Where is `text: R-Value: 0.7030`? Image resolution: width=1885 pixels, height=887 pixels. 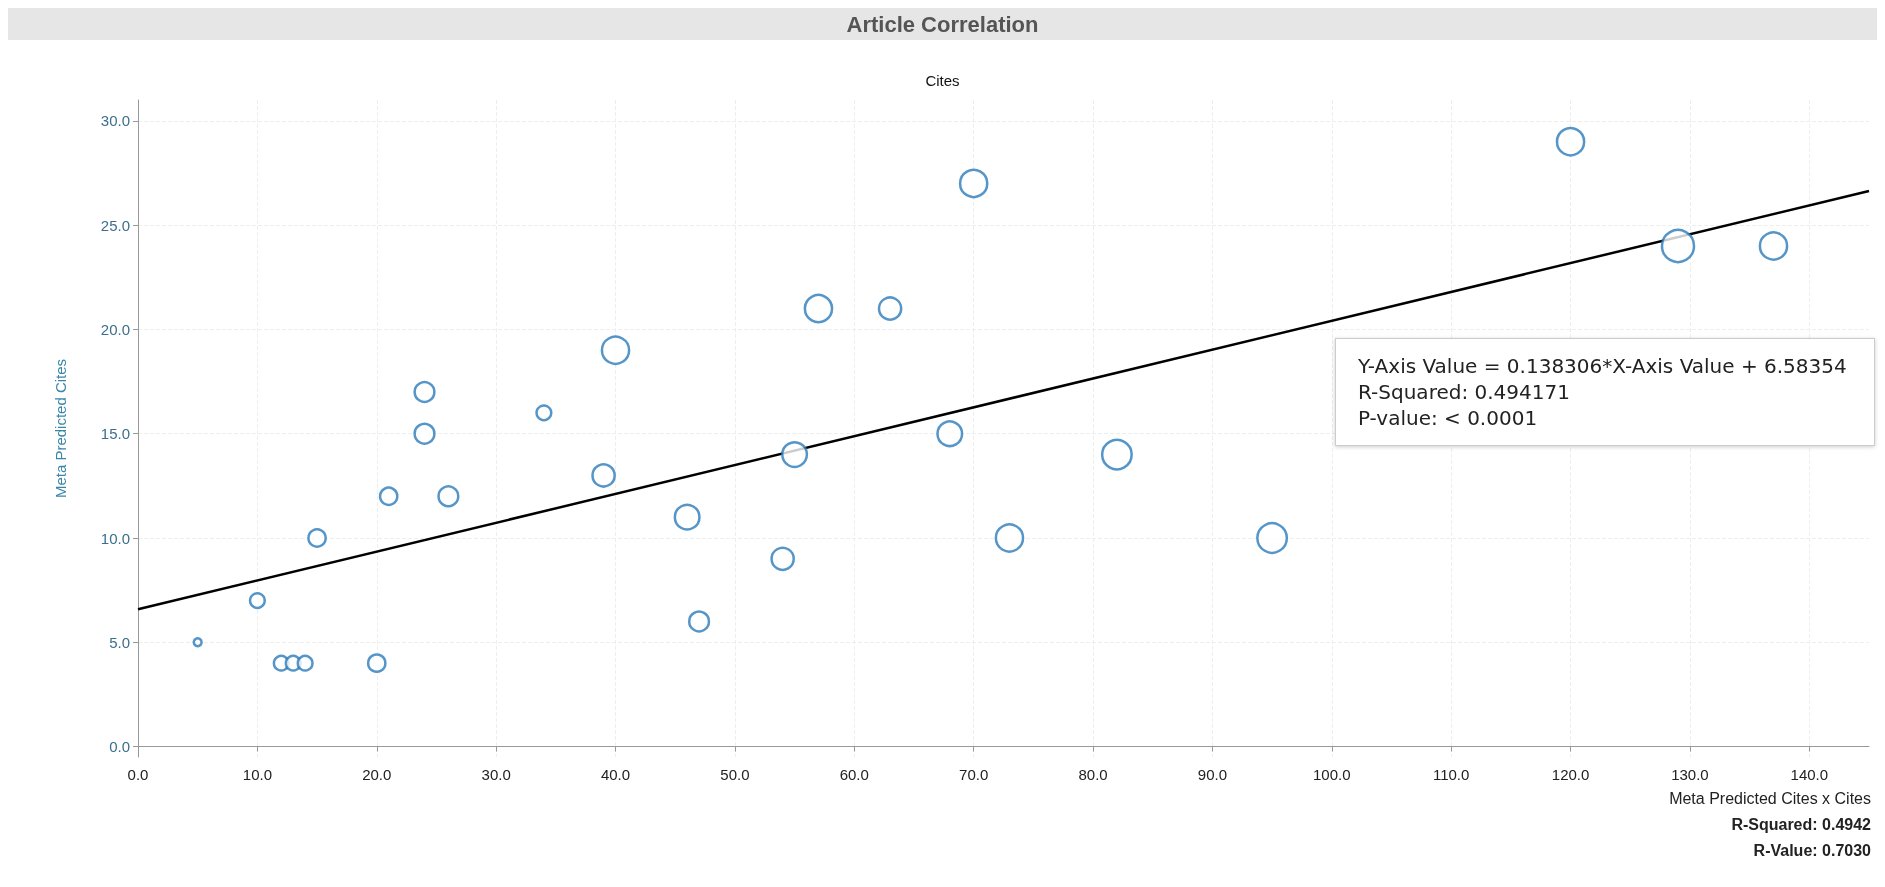 text: R-Value: 0.7030 is located at coordinates (1812, 850).